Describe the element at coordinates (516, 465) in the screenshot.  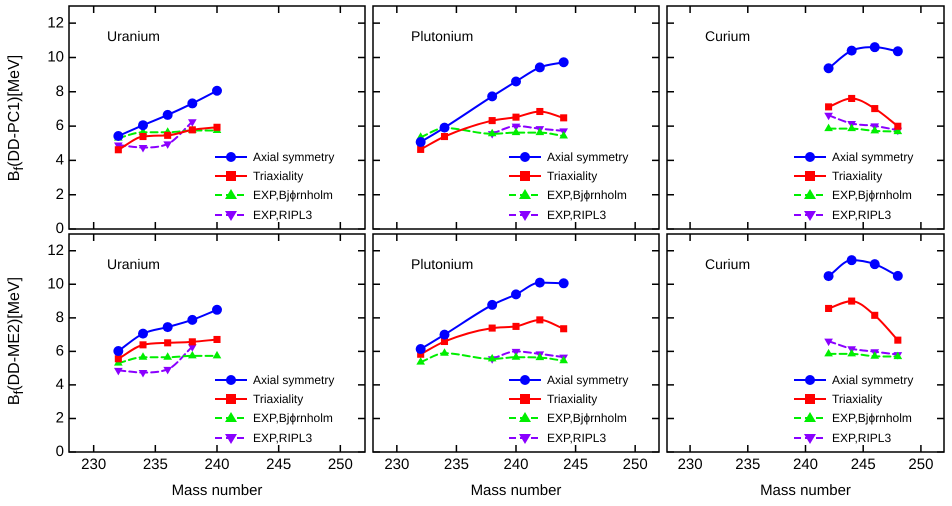
I see `x-tick-label: 240` at that location.